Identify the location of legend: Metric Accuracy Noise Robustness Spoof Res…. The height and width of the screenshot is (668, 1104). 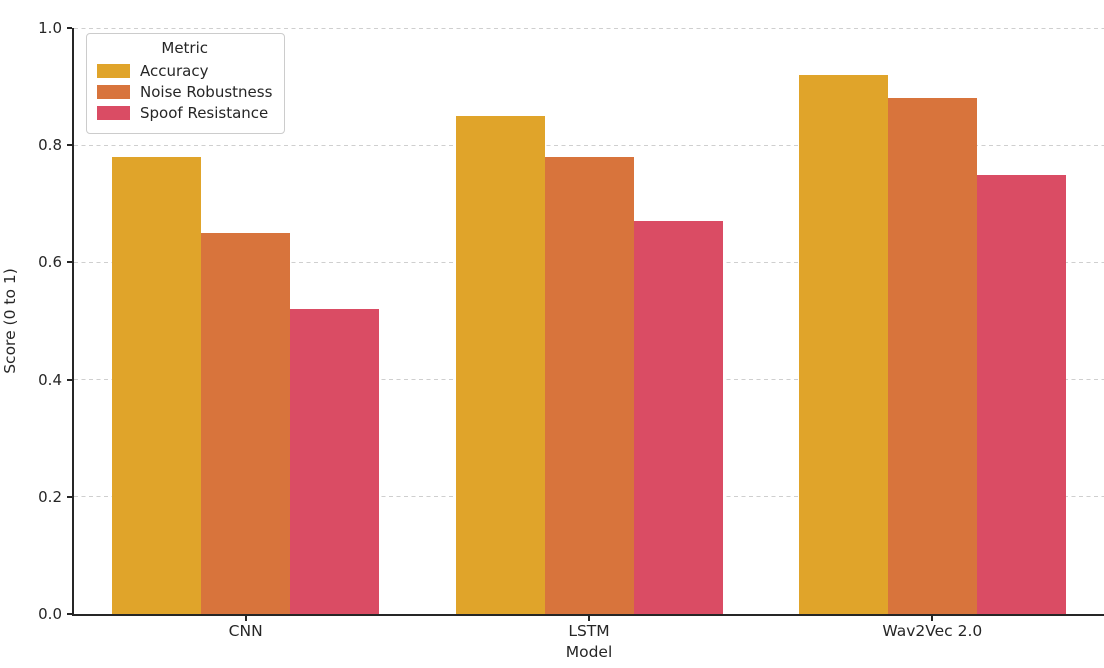
(186, 83).